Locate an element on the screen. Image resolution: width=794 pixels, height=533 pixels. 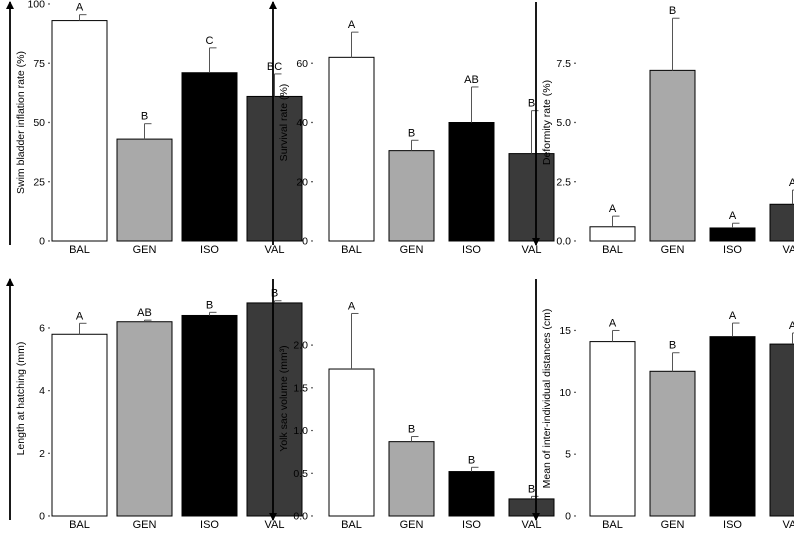
significance-letter: C is located at coordinates (210, 41).